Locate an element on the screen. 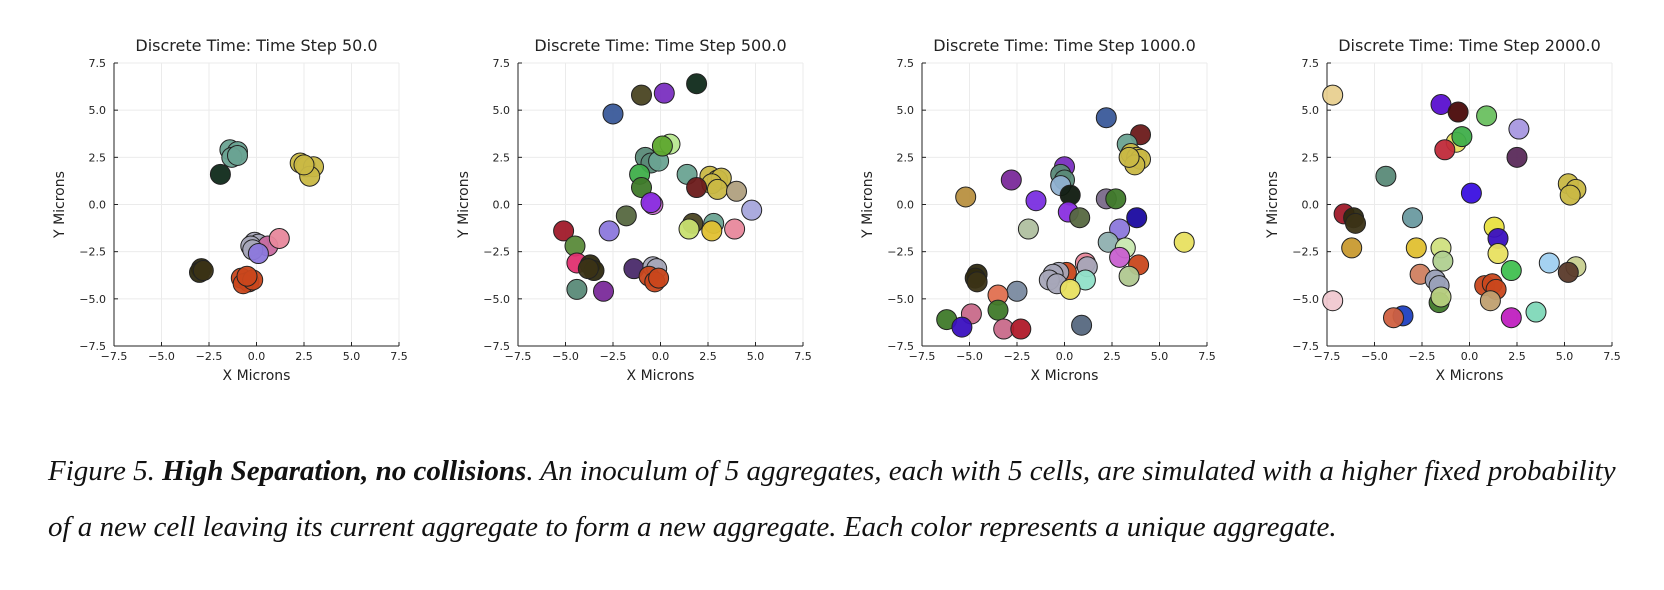 The width and height of the screenshot is (1664, 590). y-tick-label: 7.5 is located at coordinates (502, 63).